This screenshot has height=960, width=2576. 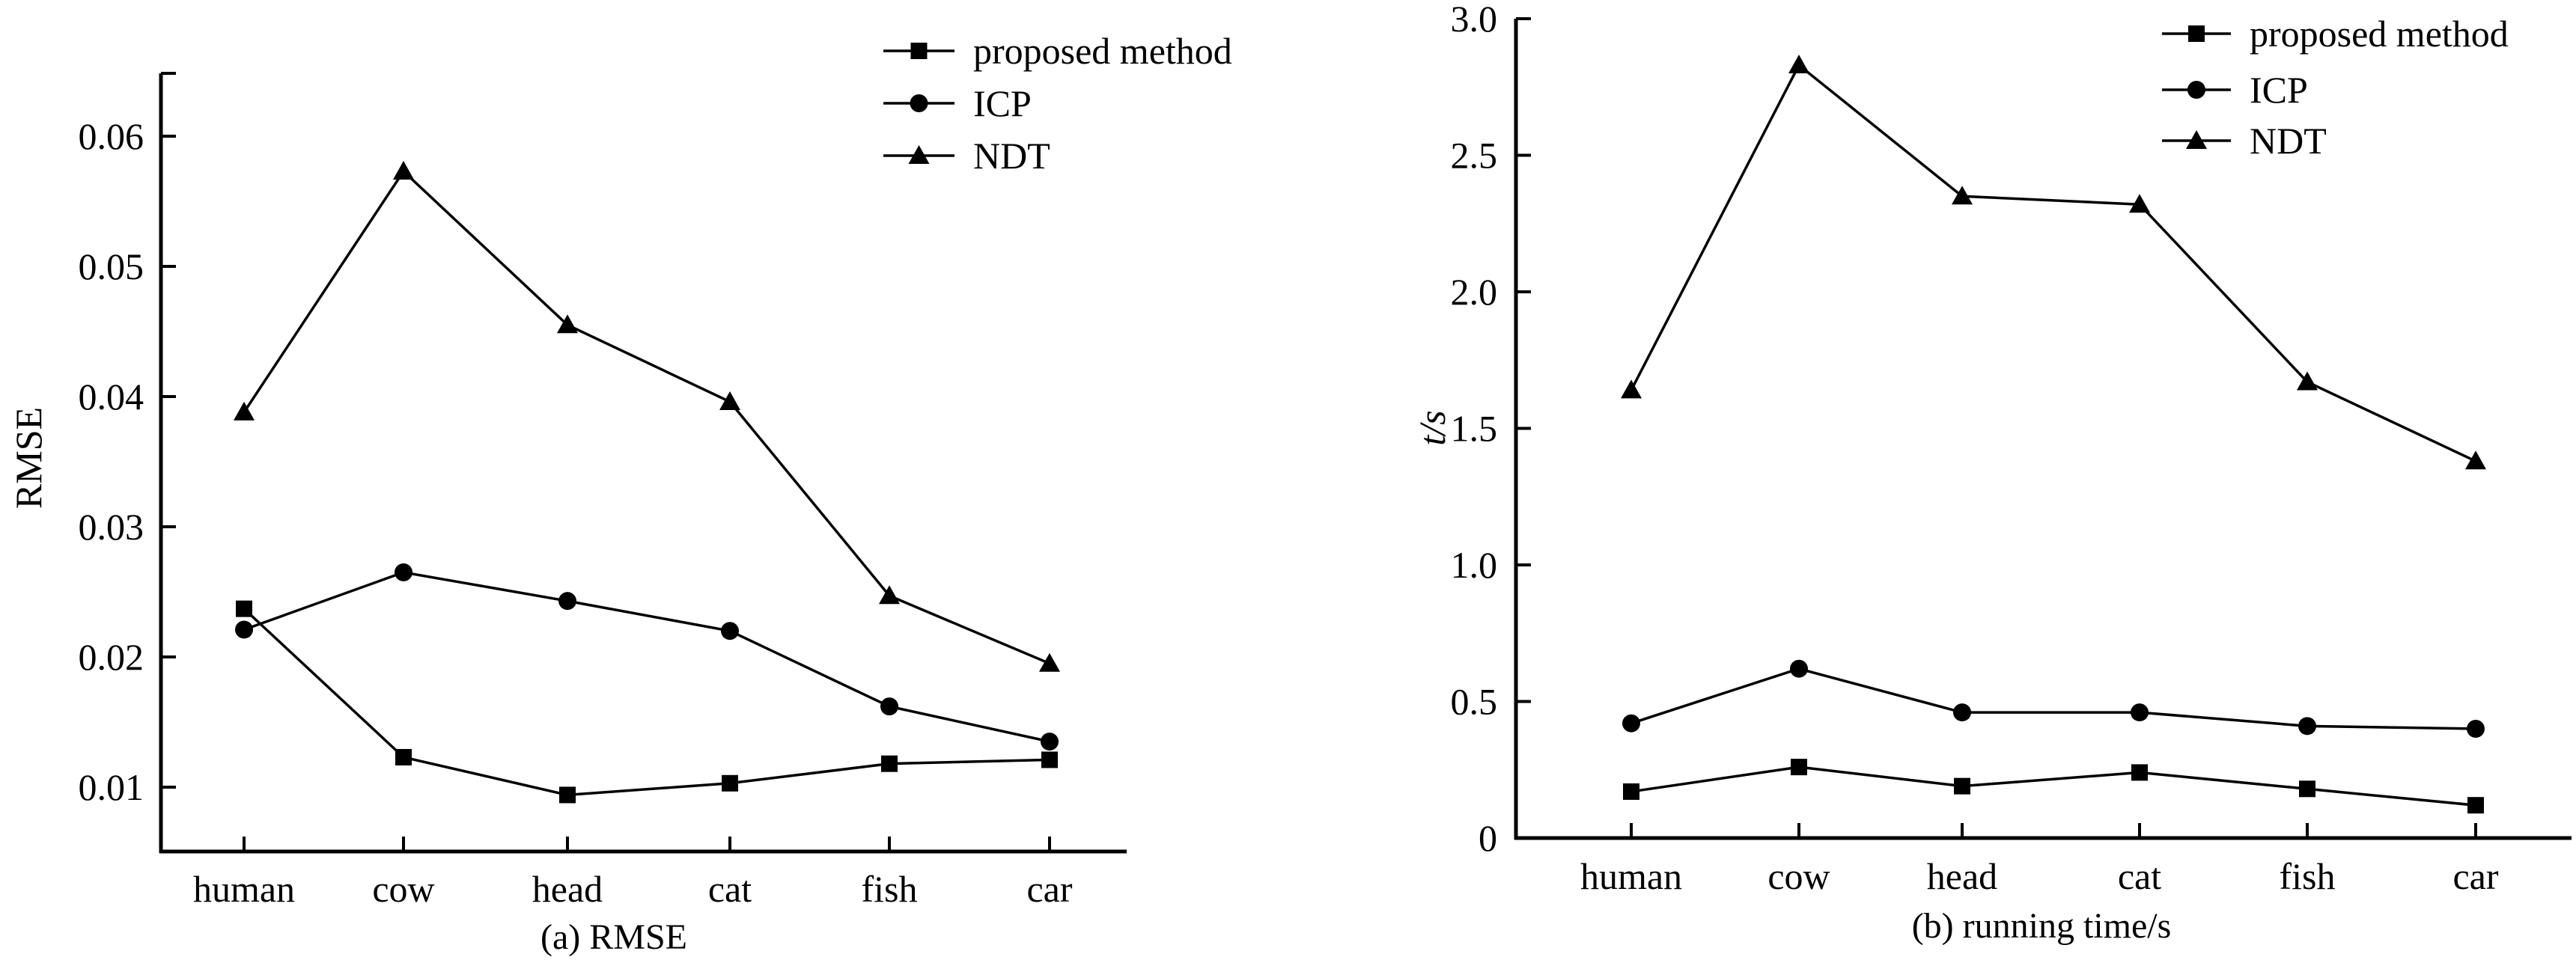 What do you see at coordinates (111, 657) in the screenshot?
I see `y-tick-label: 0.02` at bounding box center [111, 657].